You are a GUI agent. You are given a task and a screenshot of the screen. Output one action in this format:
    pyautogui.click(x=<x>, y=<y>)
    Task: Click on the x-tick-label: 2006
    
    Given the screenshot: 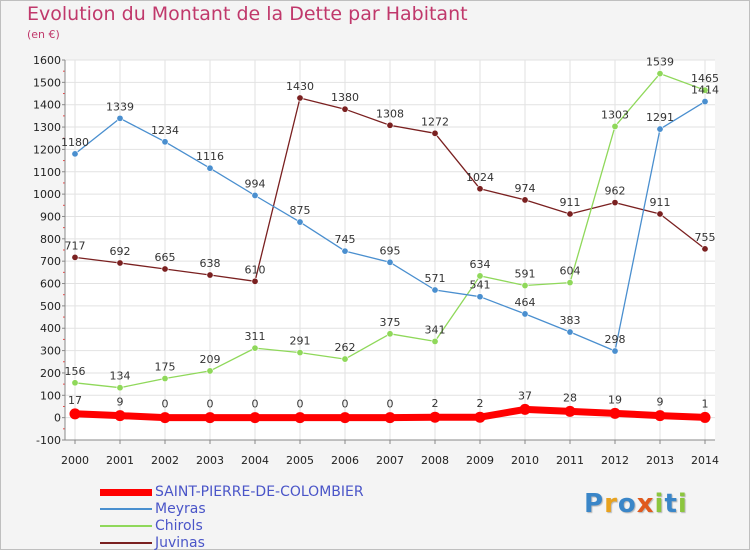 What is the action you would take?
    pyautogui.click(x=345, y=460)
    